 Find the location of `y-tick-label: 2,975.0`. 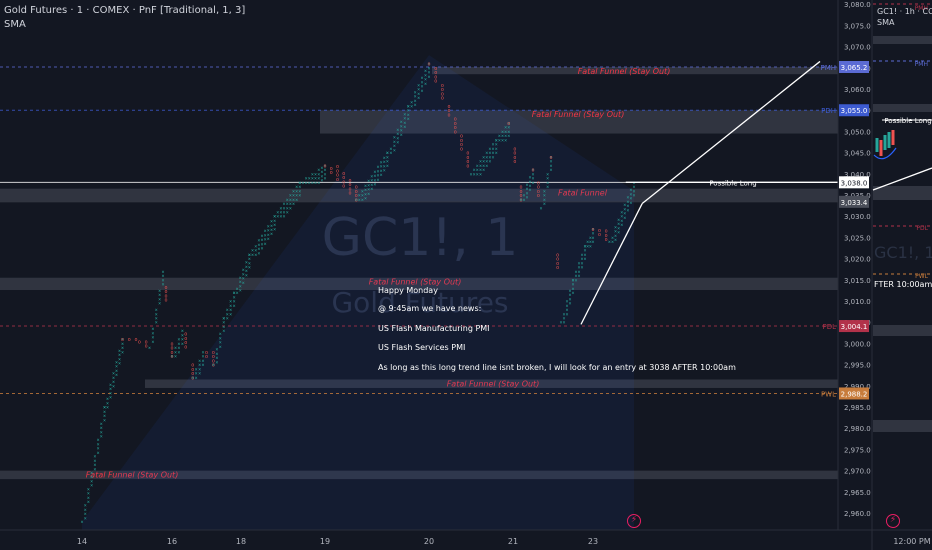

y-tick-label: 2,975.0 is located at coordinates (857, 450).